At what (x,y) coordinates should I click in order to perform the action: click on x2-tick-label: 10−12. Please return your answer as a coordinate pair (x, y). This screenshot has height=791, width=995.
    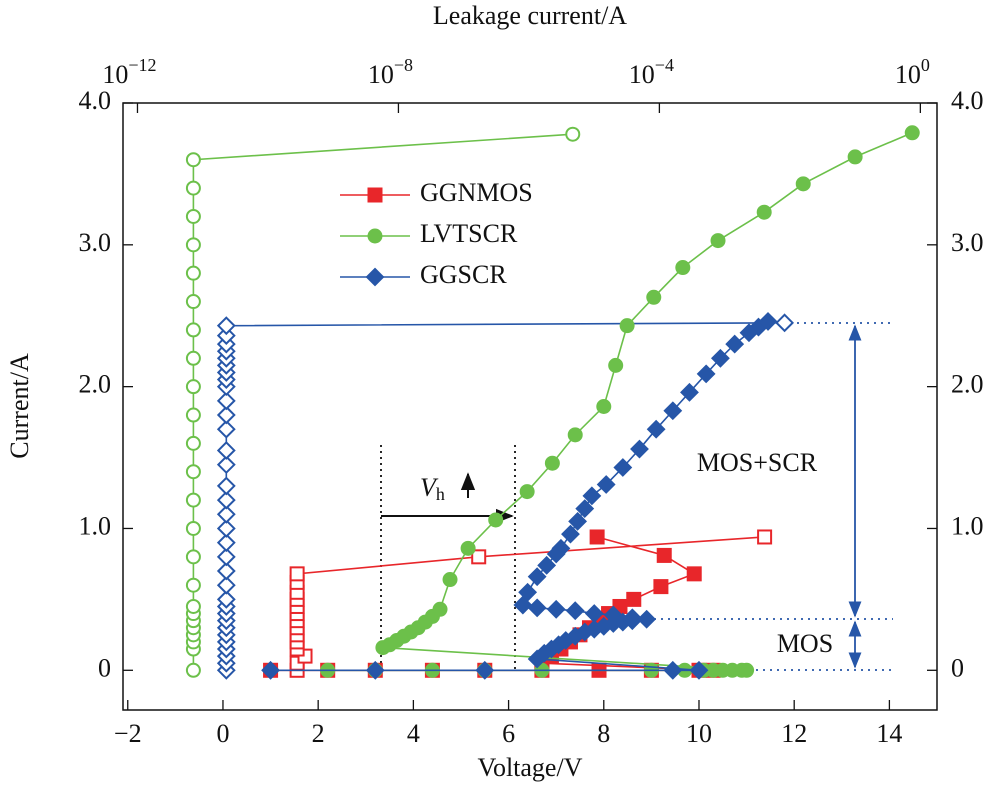
    Looking at the image, I should click on (129, 72).